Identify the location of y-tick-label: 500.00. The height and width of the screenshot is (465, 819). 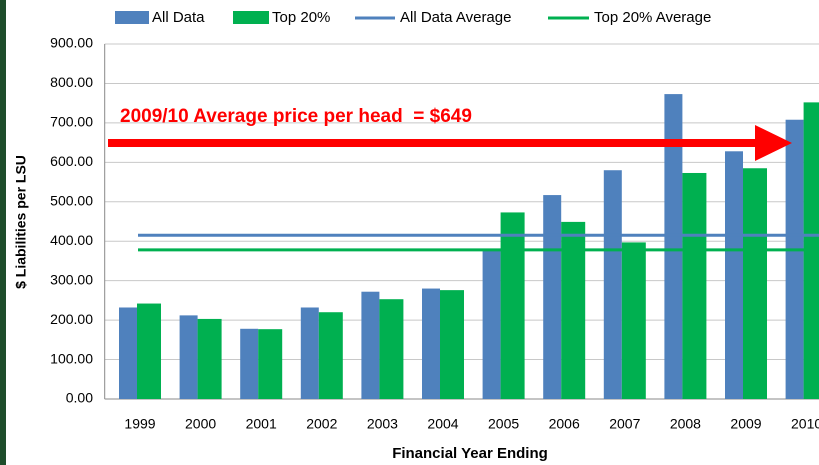
(71, 200).